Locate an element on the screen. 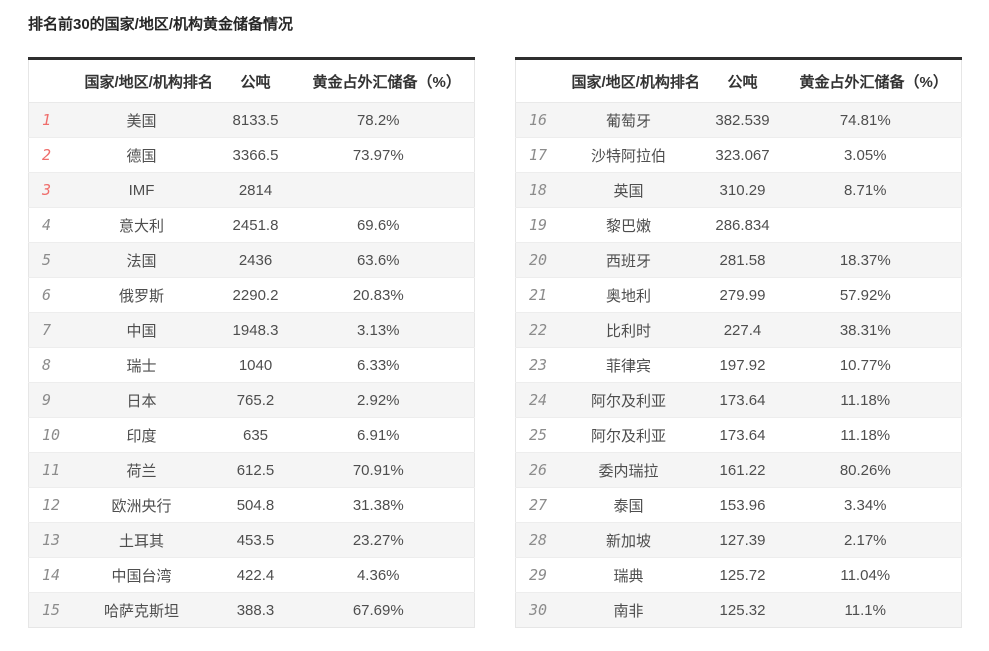 This screenshot has width=989, height=651. table-row: 23 菲律宾 197.92 10.77% is located at coordinates (738, 365).